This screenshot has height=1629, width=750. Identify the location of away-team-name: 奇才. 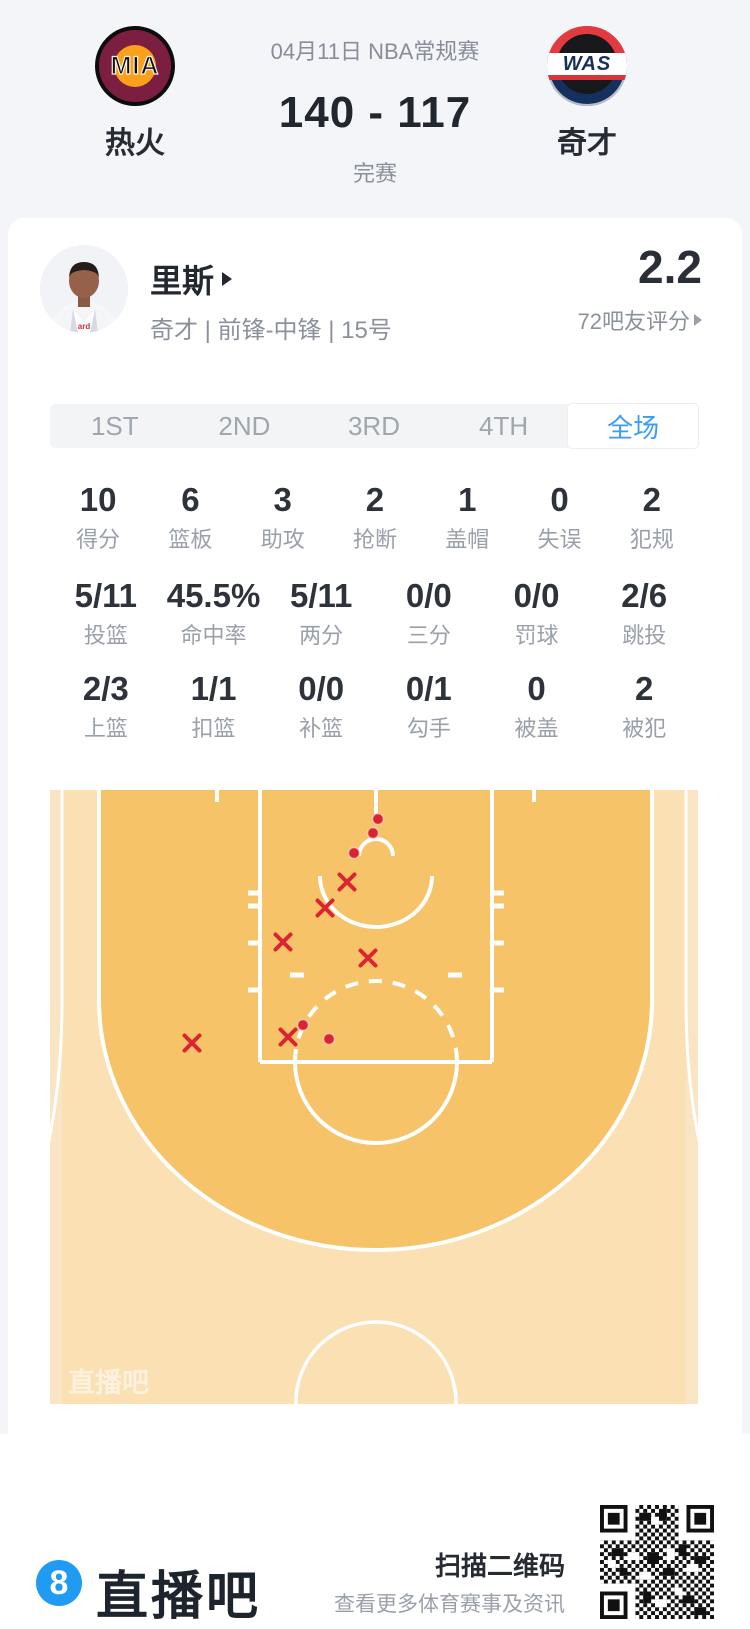
(587, 143).